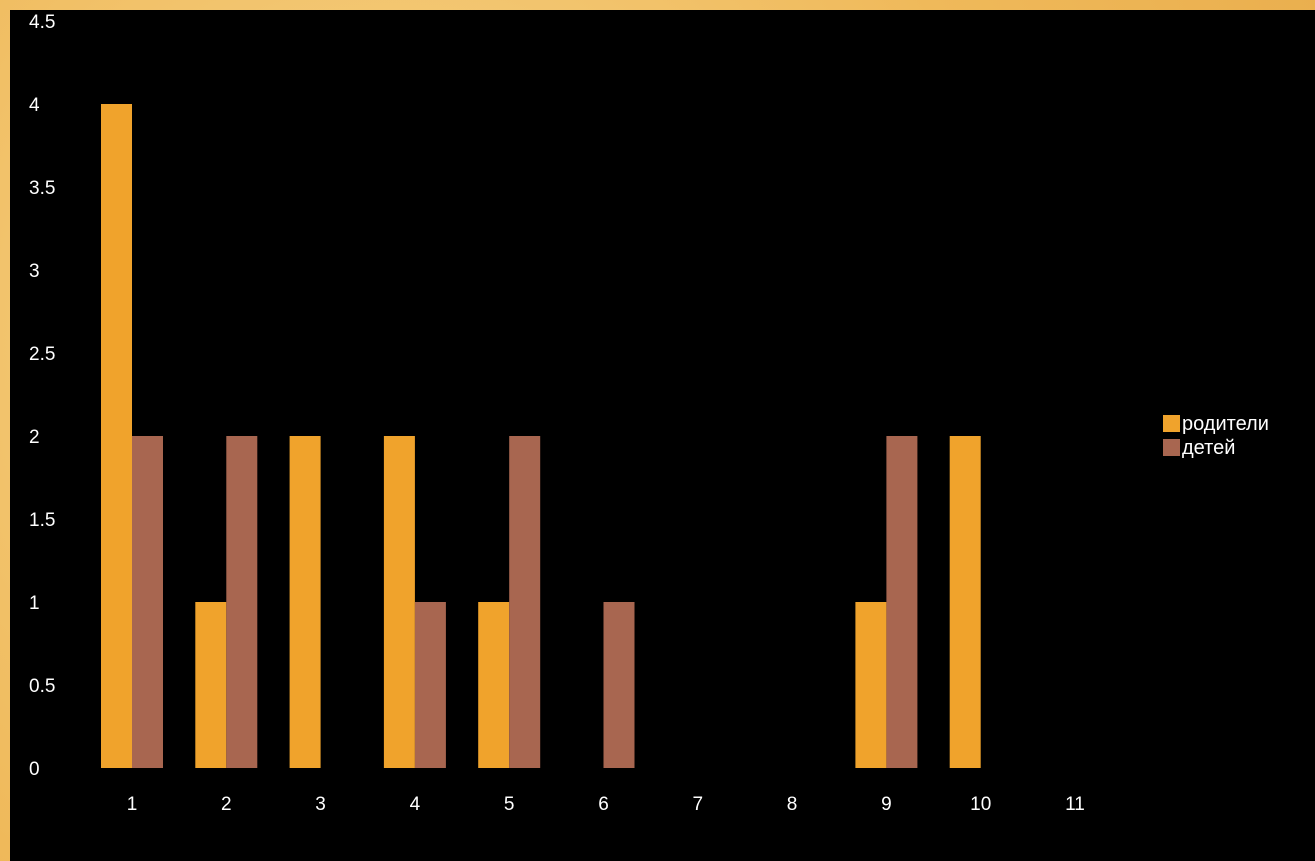 This screenshot has width=1315, height=861. Describe the element at coordinates (42, 22) in the screenshot. I see `y-tick-label: 4.5` at that location.